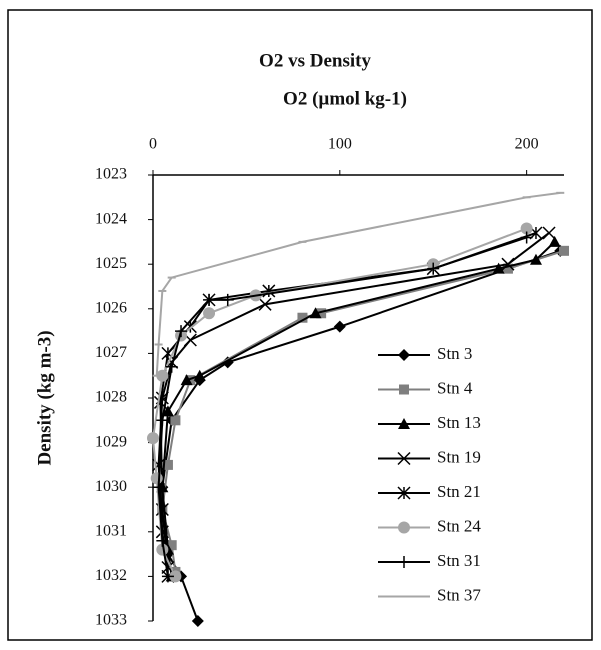 This screenshot has height=650, width=601. What do you see at coordinates (459, 491) in the screenshot?
I see `legend-label: Stn 21` at bounding box center [459, 491].